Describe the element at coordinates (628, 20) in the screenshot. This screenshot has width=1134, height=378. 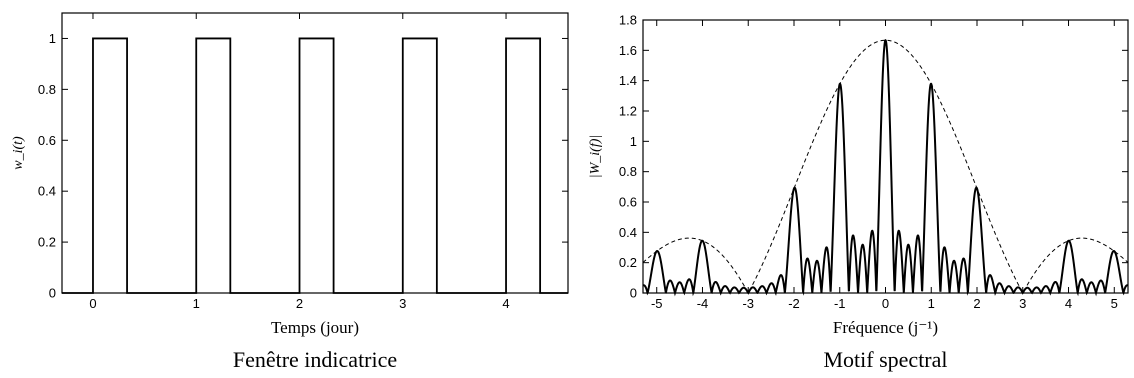
I see `y-tick-label: 1.8` at that location.